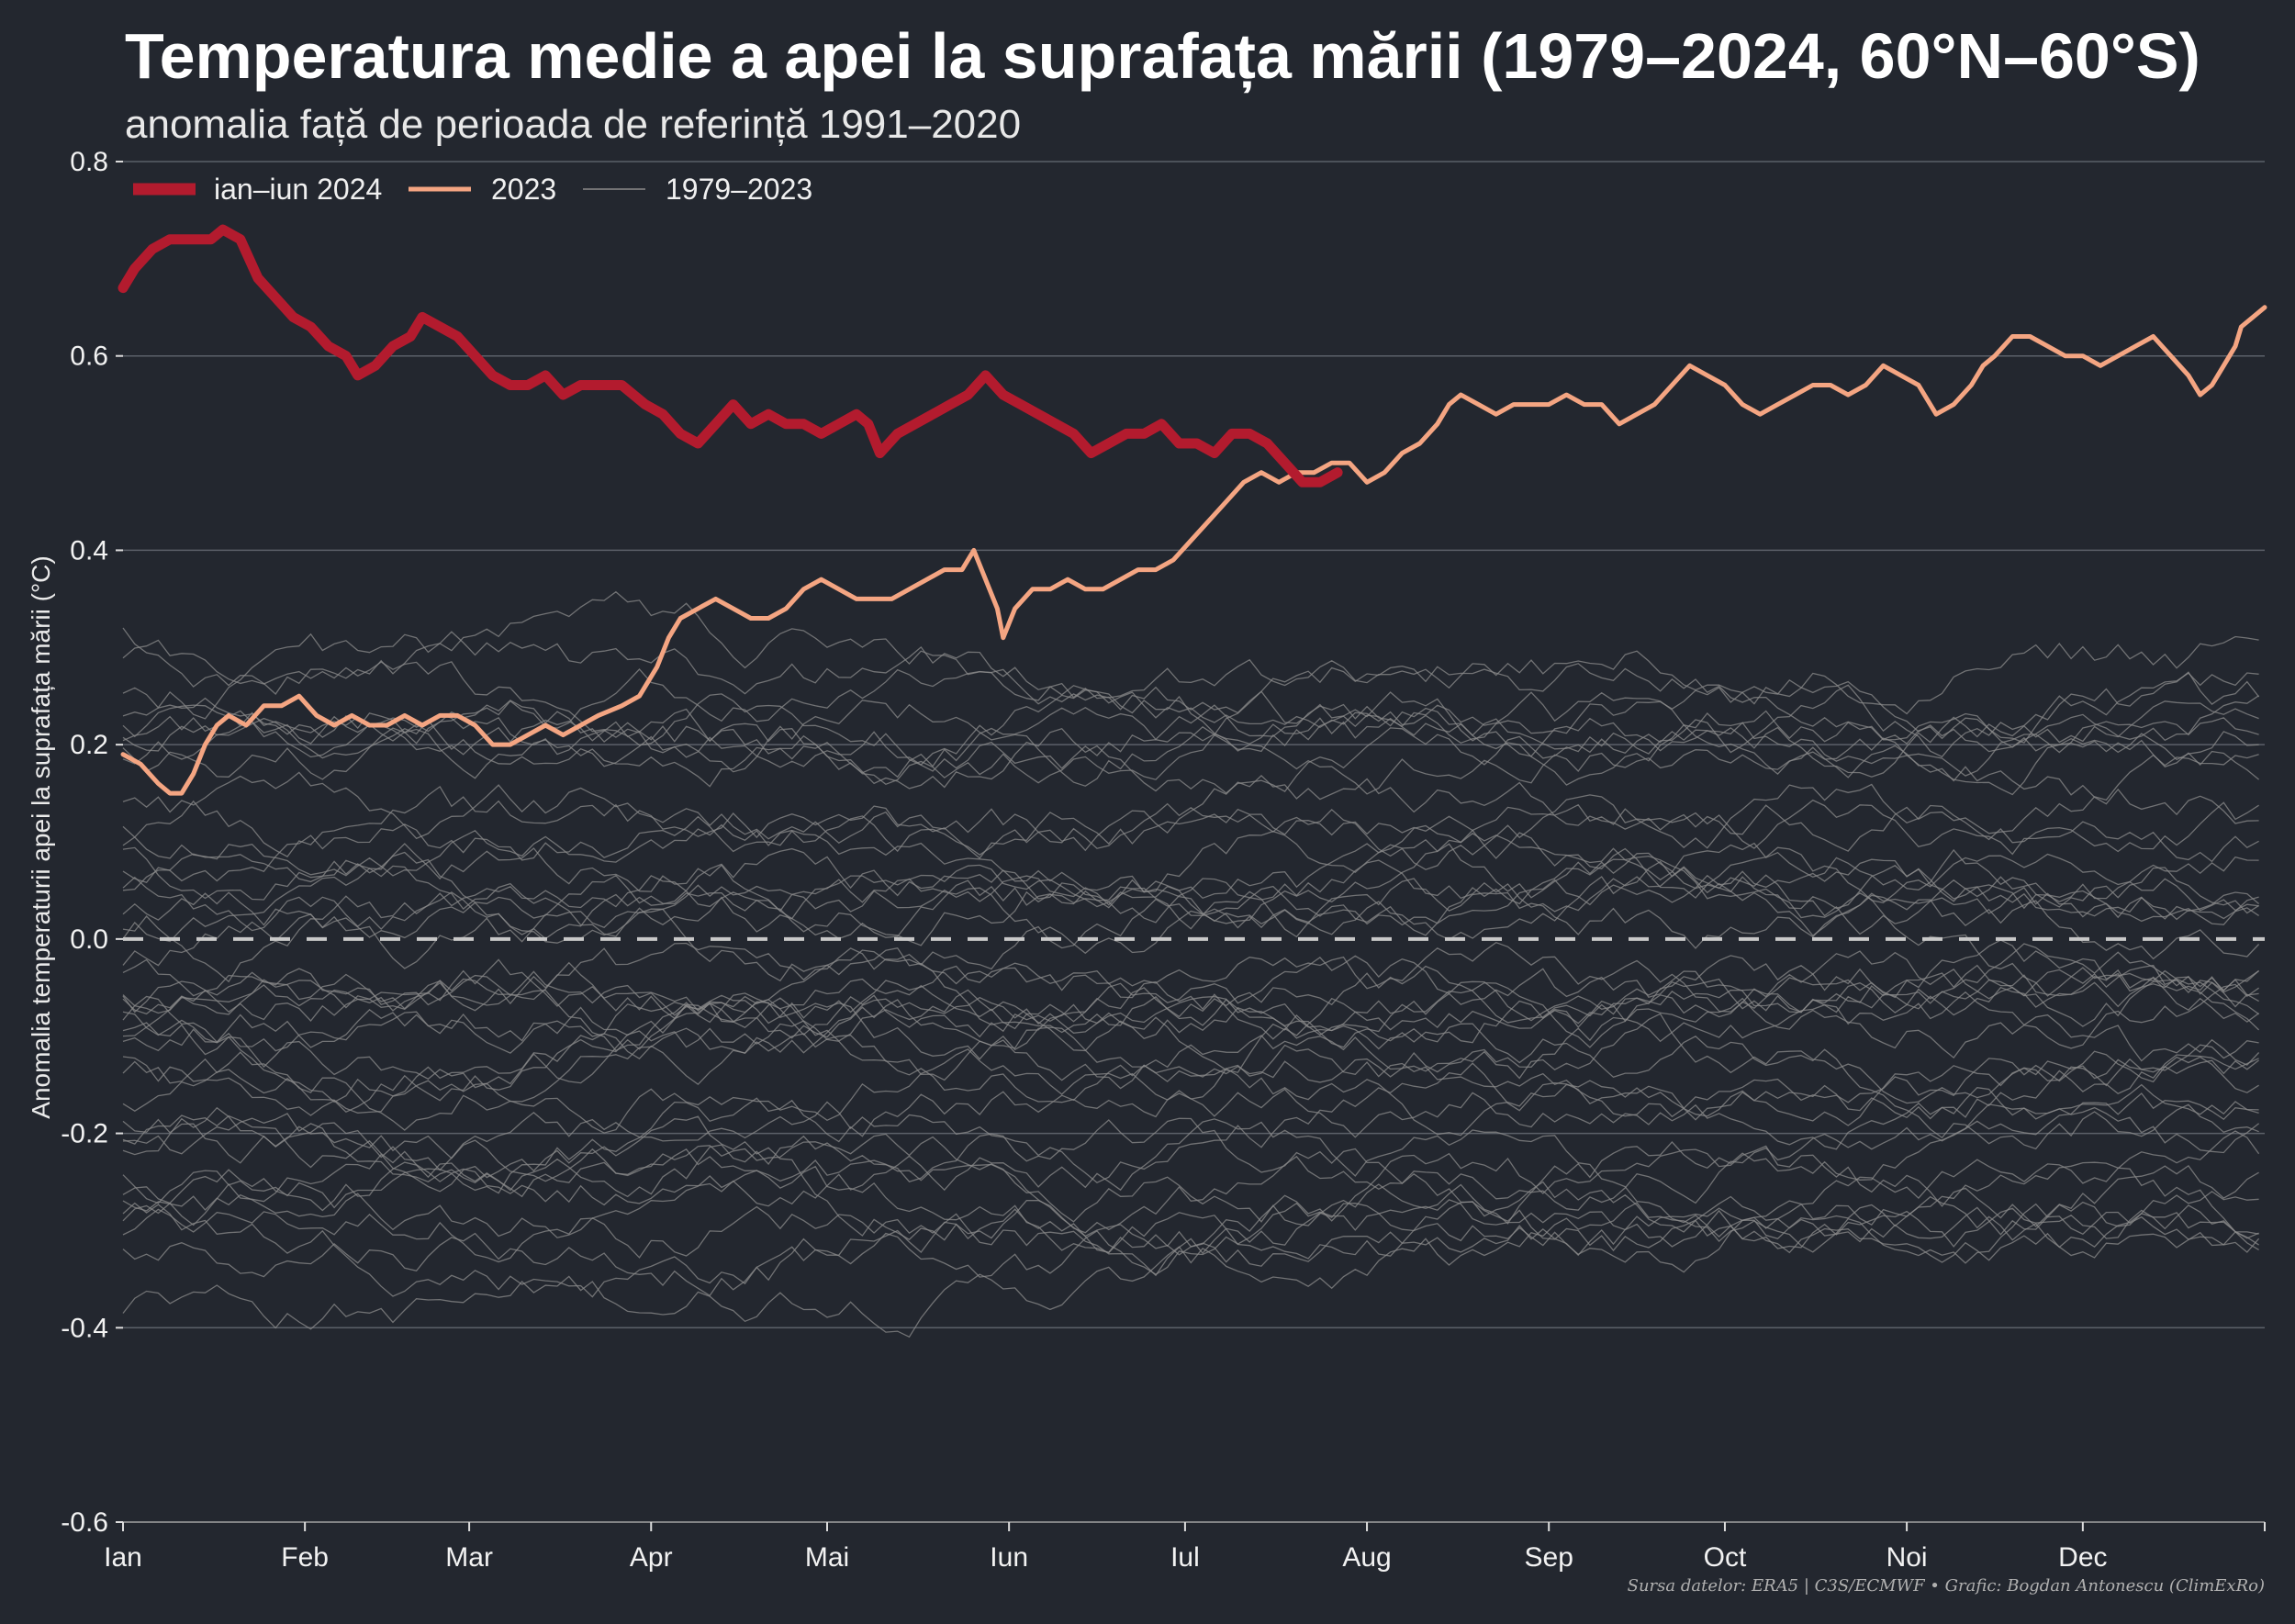  Describe the element at coordinates (1009, 1557) in the screenshot. I see `x-tick-label: Iun` at that location.